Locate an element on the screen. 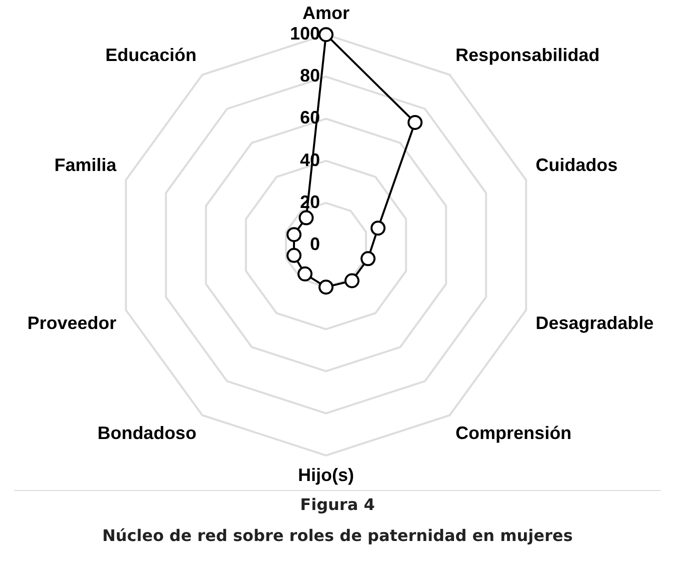 This screenshot has height=562, width=675. y-tick-label: 0 is located at coordinates (315, 244).